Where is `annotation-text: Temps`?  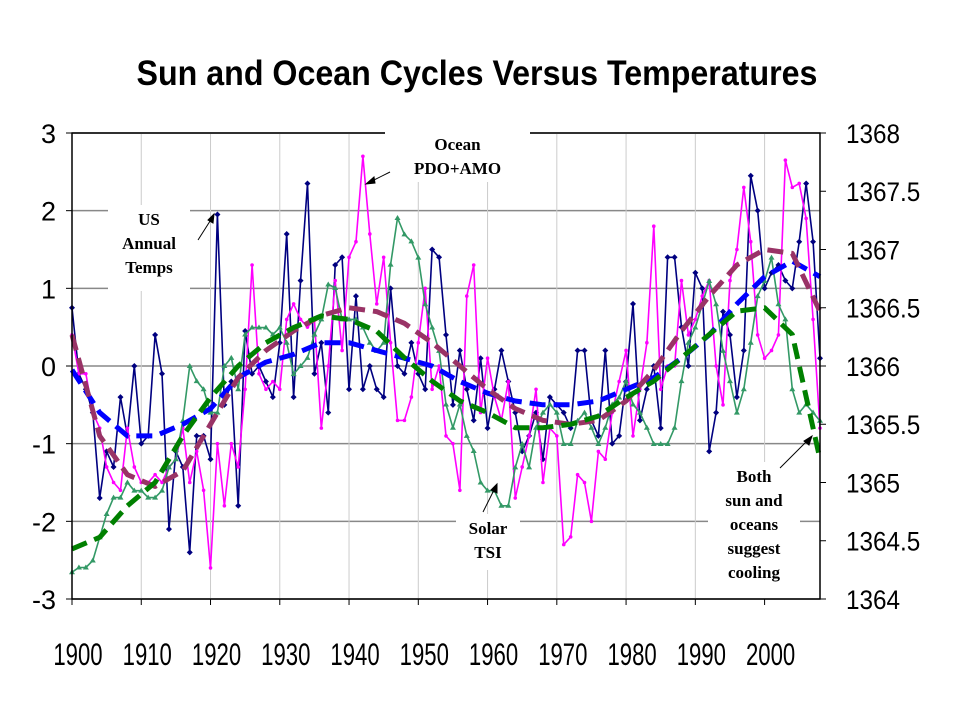
annotation-text: Temps is located at coordinates (149, 267).